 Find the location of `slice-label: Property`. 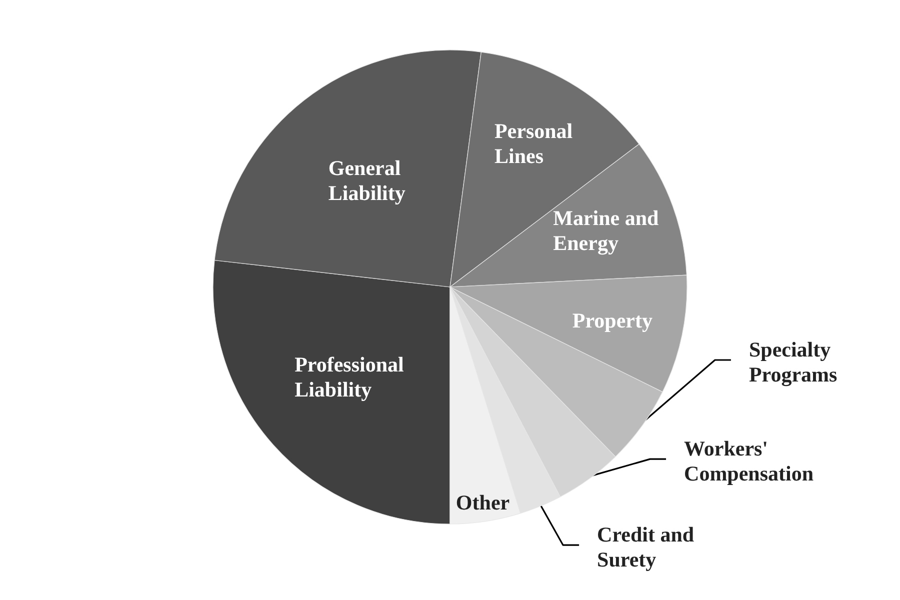

slice-label: Property is located at coordinates (612, 320).